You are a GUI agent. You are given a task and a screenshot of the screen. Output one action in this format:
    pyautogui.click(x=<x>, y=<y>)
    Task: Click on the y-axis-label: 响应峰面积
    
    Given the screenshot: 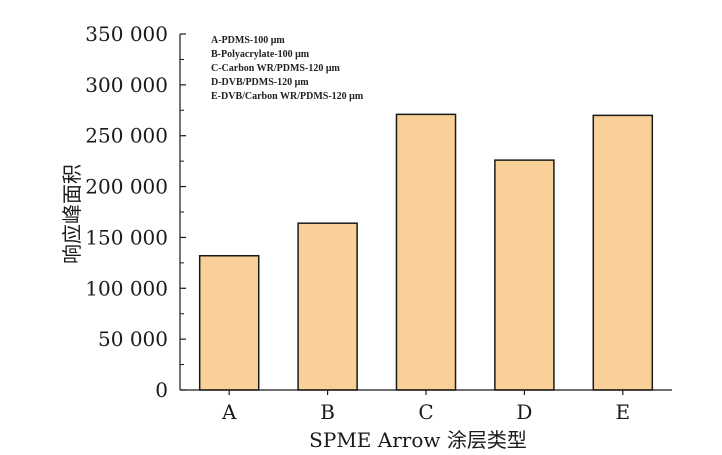 What is the action you would take?
    pyautogui.click(x=72, y=214)
    